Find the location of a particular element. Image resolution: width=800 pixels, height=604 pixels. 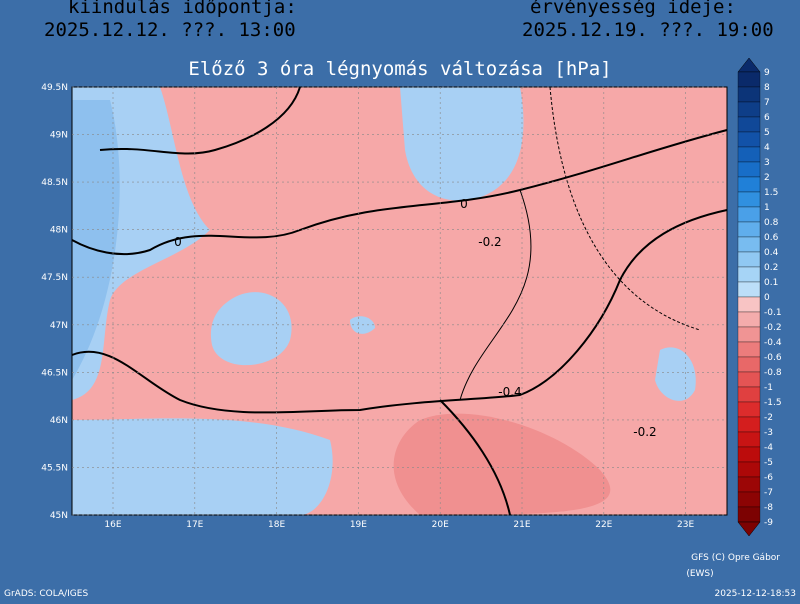

colorbar-label: 4 is located at coordinates (767, 148).